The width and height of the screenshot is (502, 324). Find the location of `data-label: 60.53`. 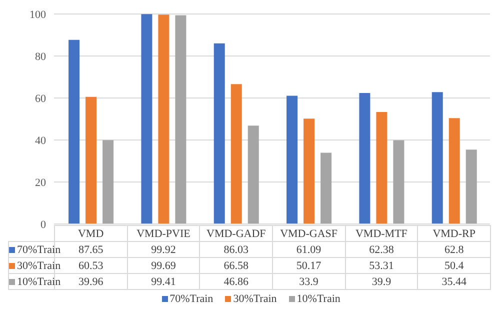

data-label: 60.53 is located at coordinates (91, 266).